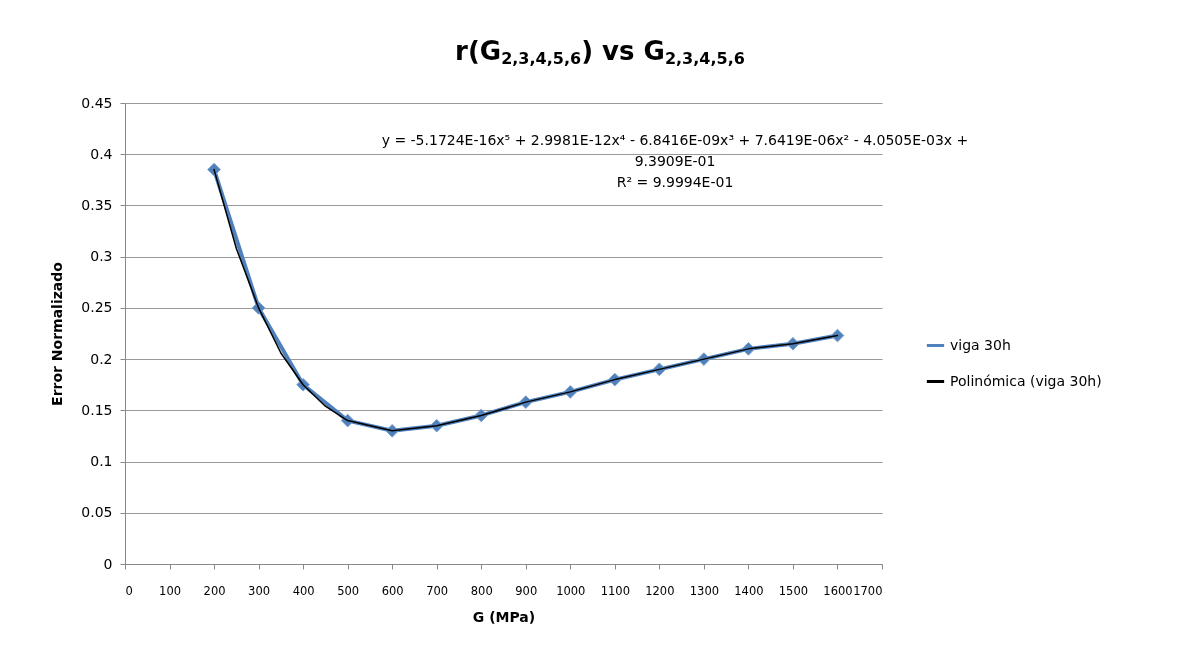  Describe the element at coordinates (1026, 380) in the screenshot. I see `legend-label: Polinómica (viga 30h)` at that location.